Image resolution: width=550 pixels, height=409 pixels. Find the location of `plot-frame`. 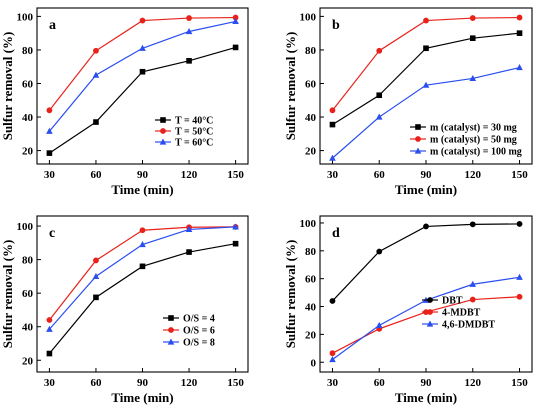

plot-frame is located at coordinates (142, 294).